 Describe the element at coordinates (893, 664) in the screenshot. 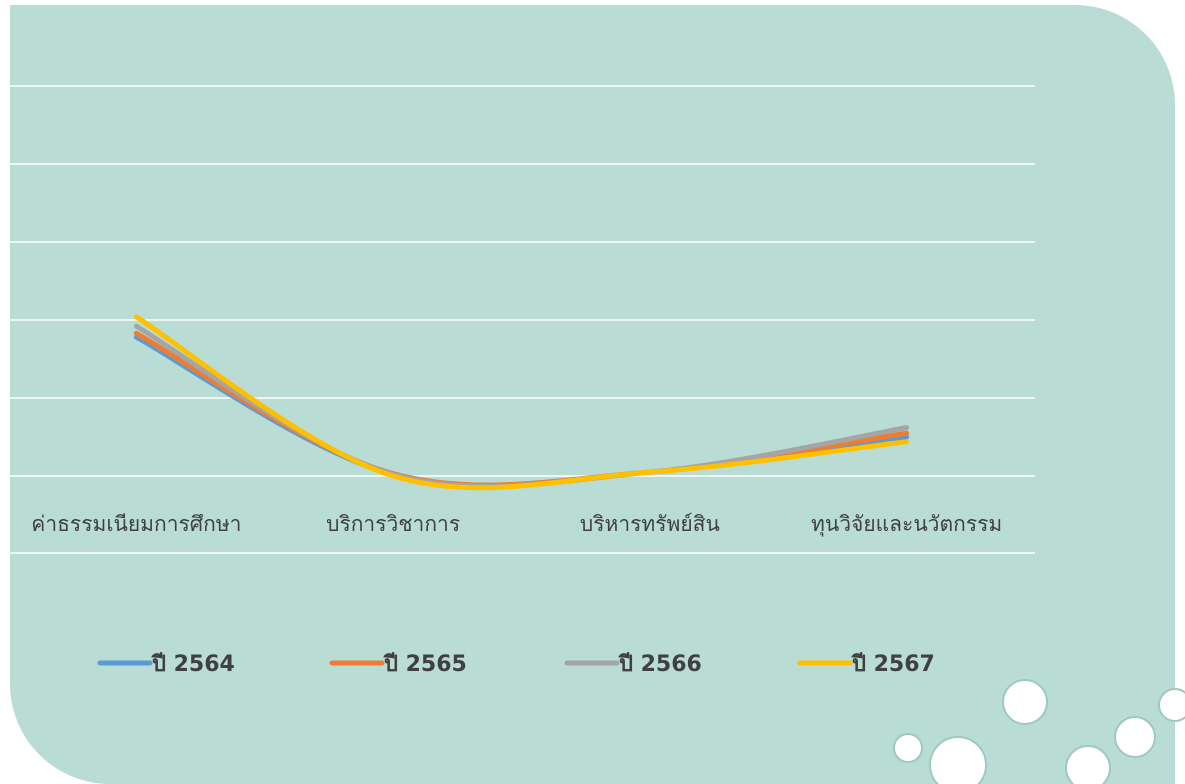

I see `legend-label: ปี 2567` at that location.